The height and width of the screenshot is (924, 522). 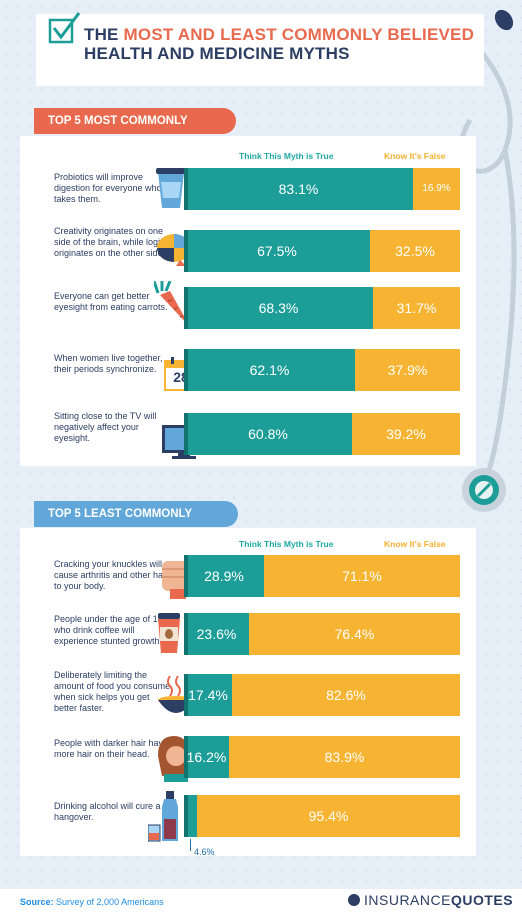 I want to click on header-false-least: Know It's False, so click(x=415, y=544).